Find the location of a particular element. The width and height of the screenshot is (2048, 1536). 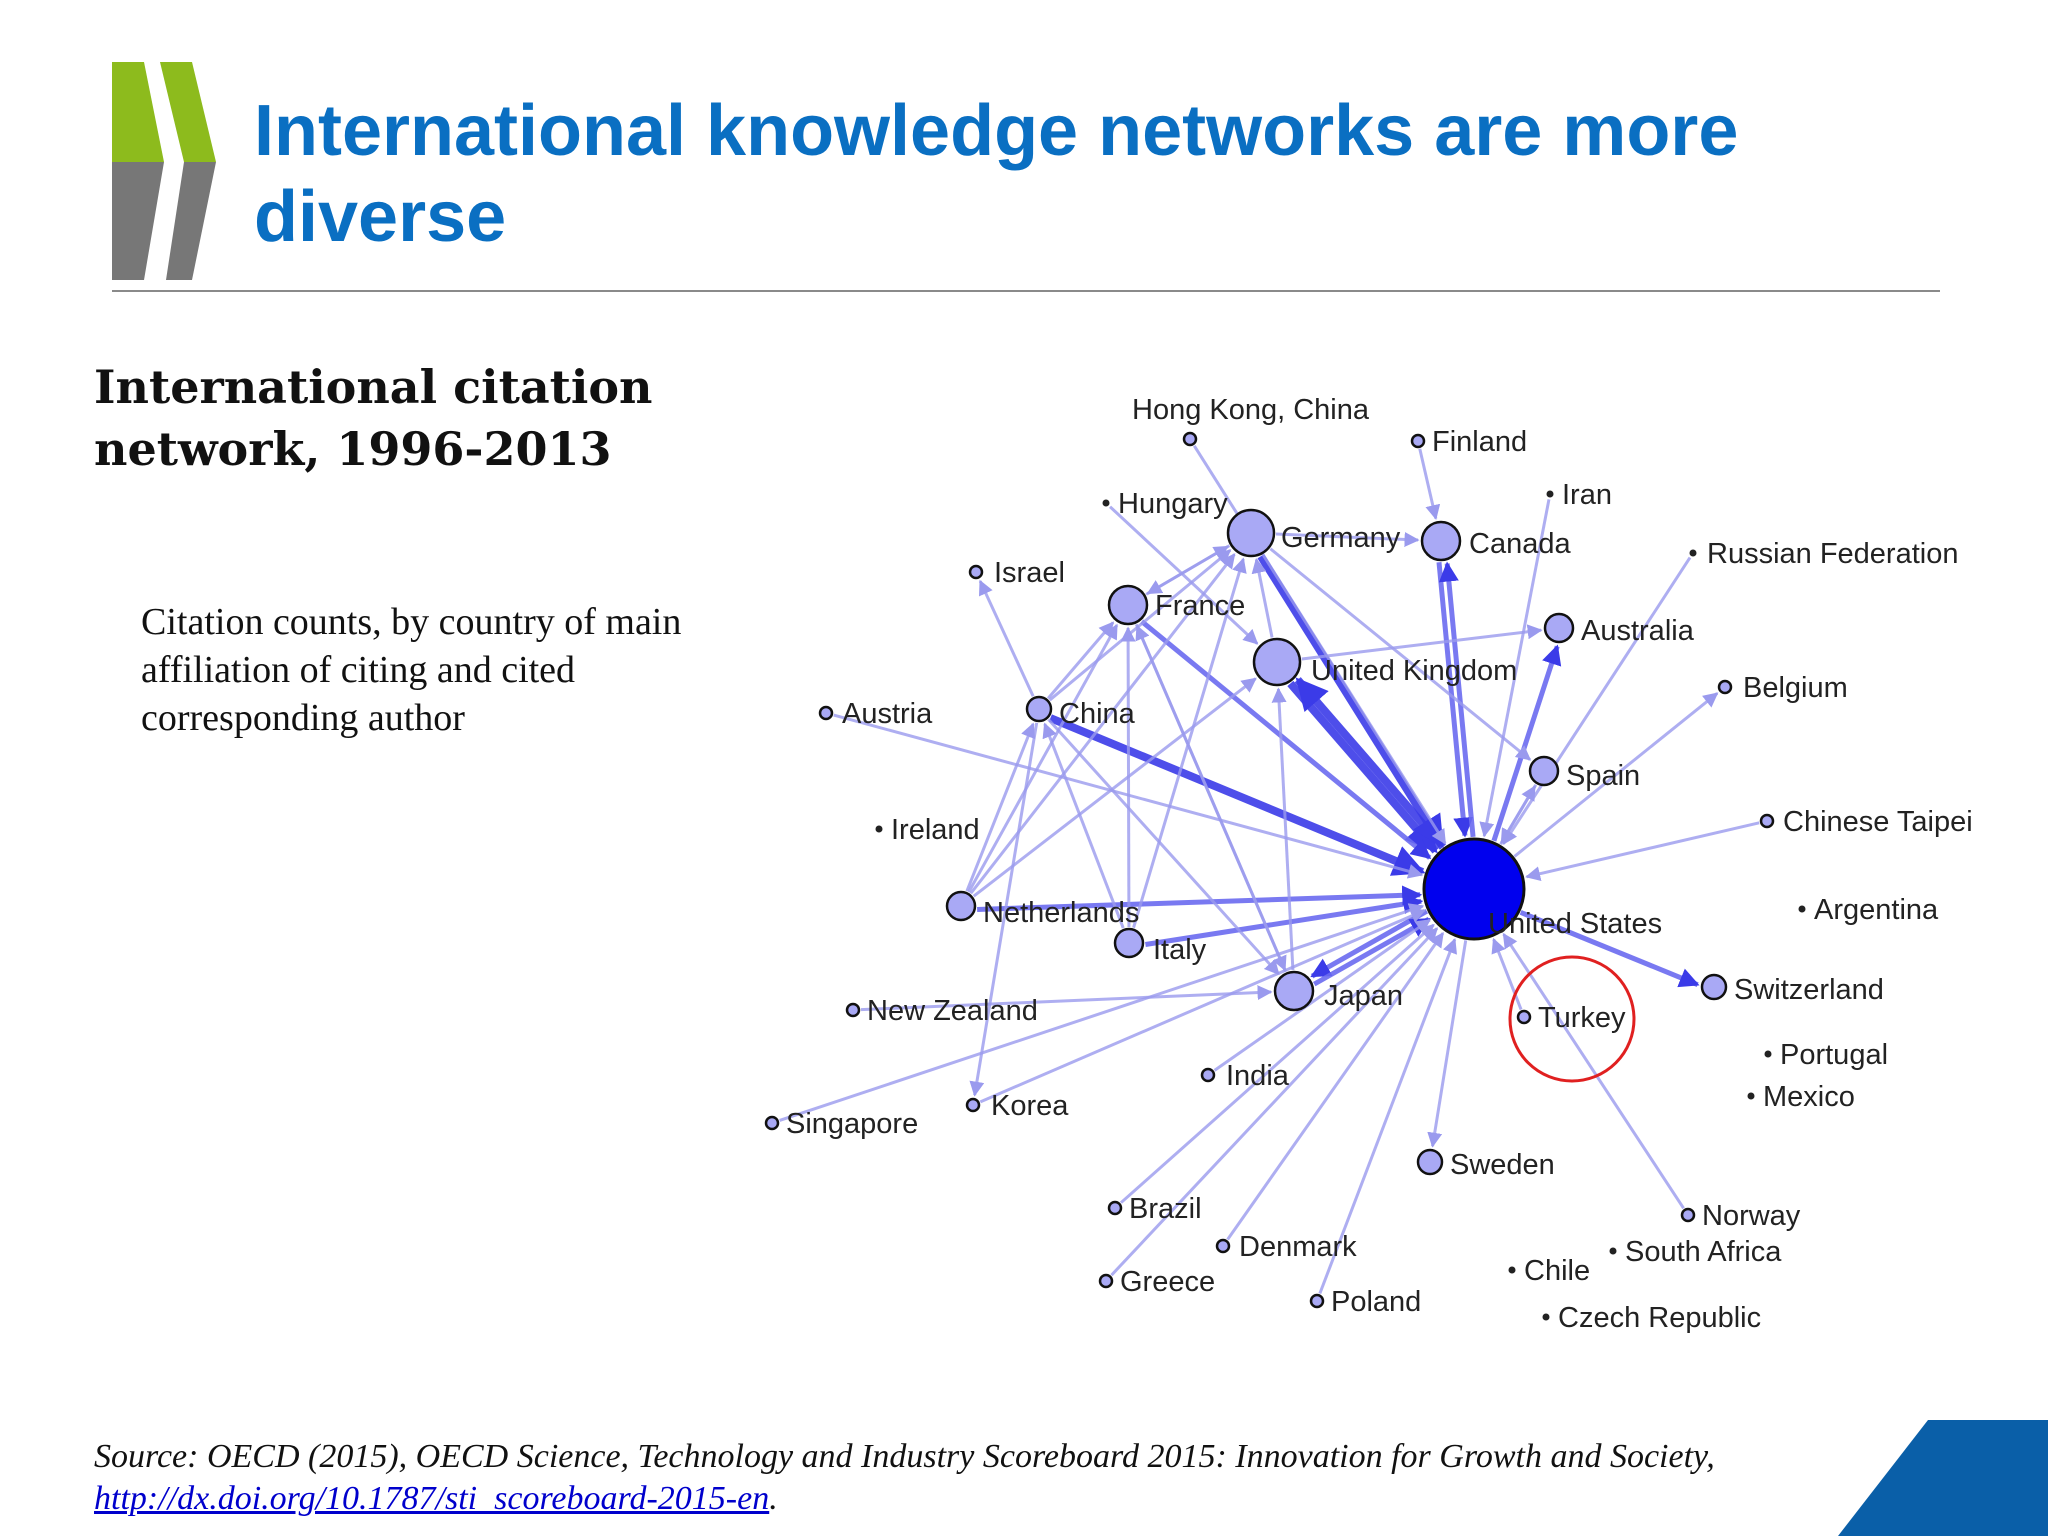

node-turkey is located at coordinates (1524, 1017).